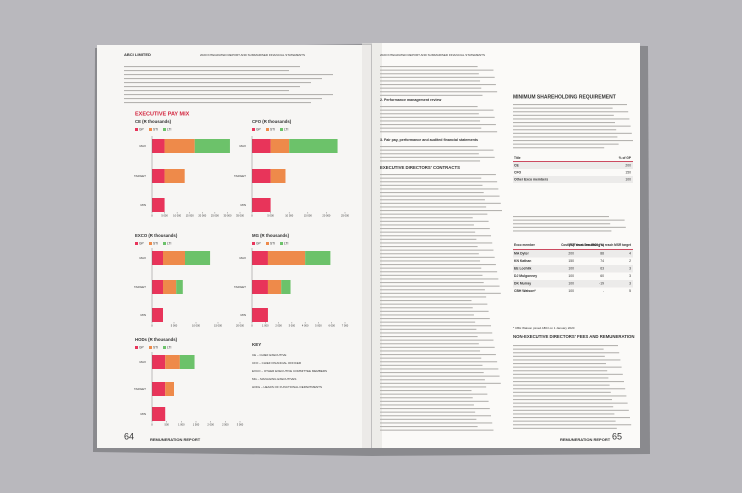  Describe the element at coordinates (522, 261) in the screenshot. I see `table-cell: KN Kathan` at that location.